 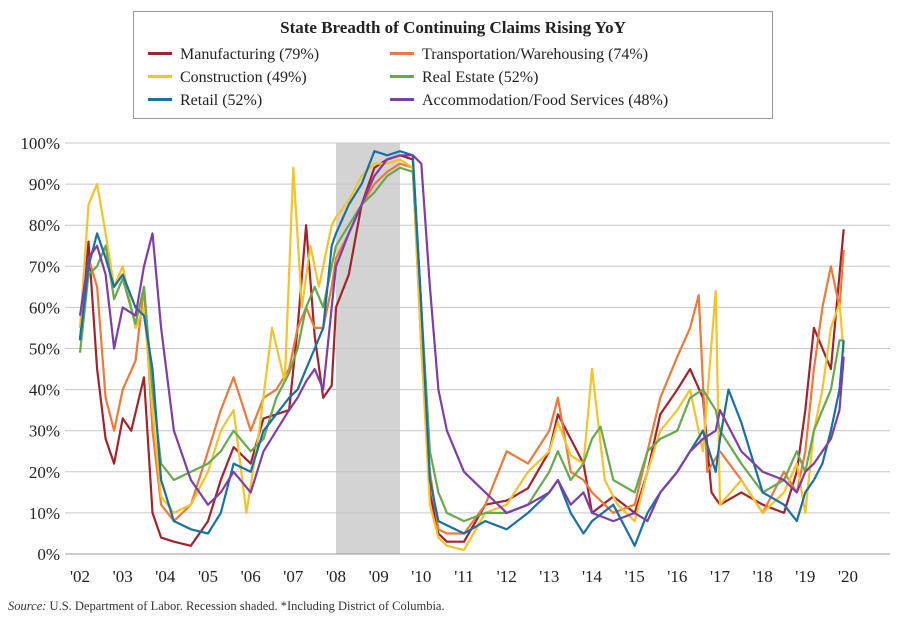 What do you see at coordinates (44, 472) in the screenshot?
I see `y-tick-label: 20%` at bounding box center [44, 472].